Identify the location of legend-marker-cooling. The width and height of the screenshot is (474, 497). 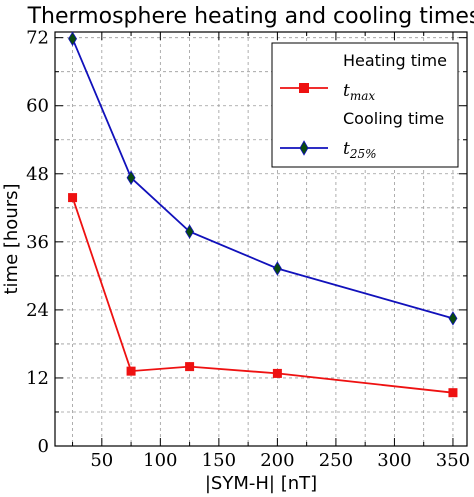
(304, 148).